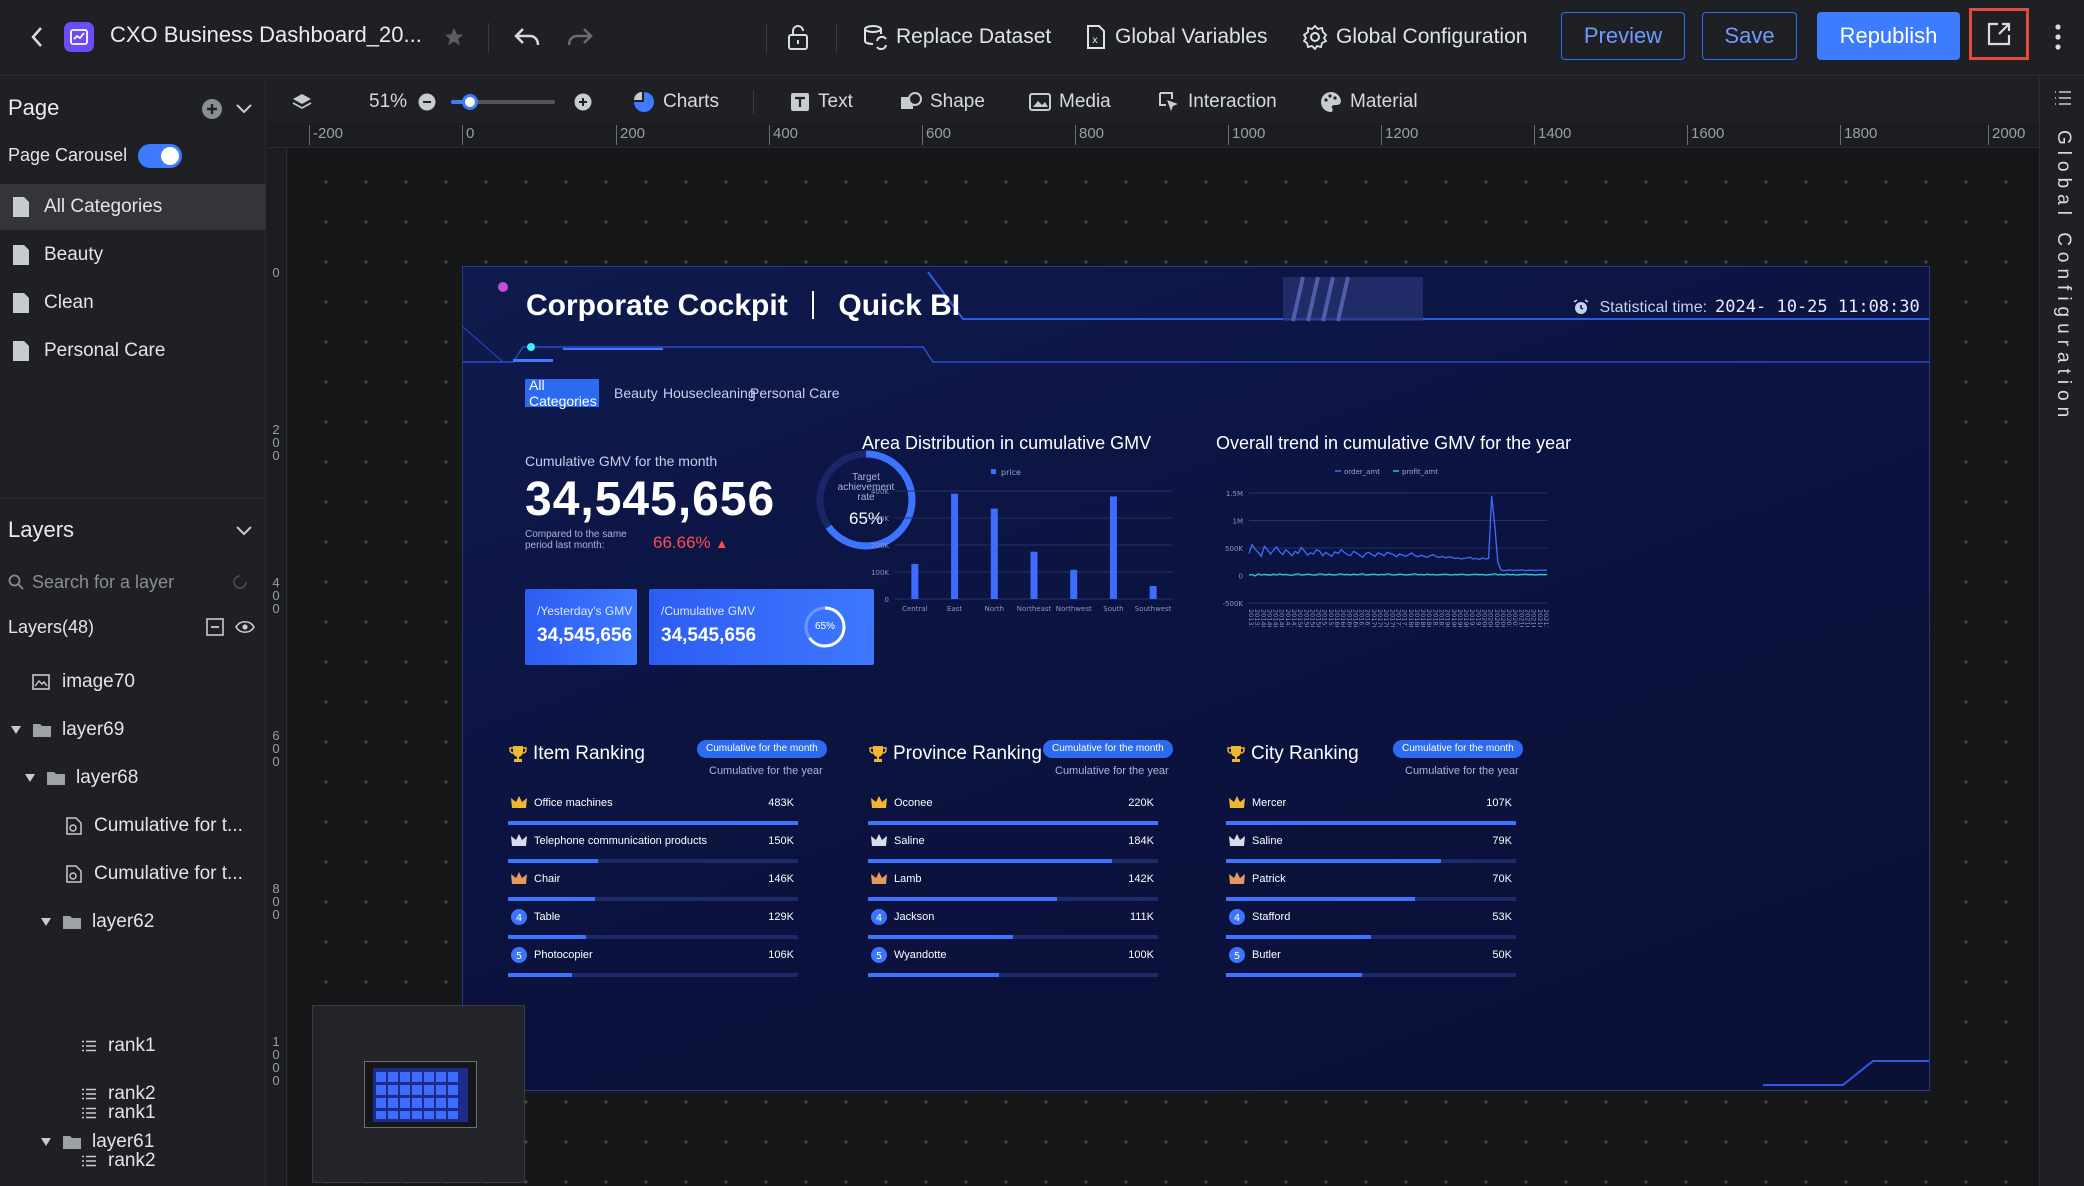 The image size is (2084, 1186). I want to click on global-variables-button: x Global Variables, so click(1176, 37).